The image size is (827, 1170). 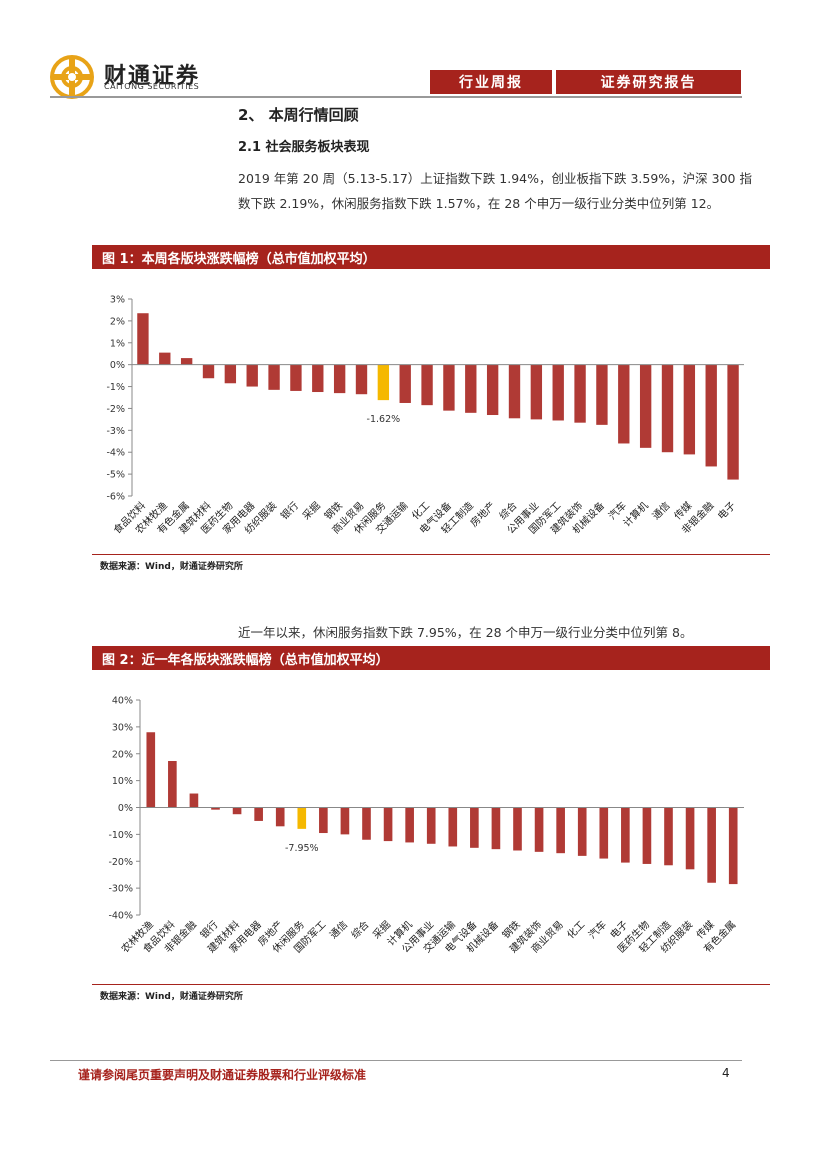 I want to click on footer-divider, so click(x=396, y=1060).